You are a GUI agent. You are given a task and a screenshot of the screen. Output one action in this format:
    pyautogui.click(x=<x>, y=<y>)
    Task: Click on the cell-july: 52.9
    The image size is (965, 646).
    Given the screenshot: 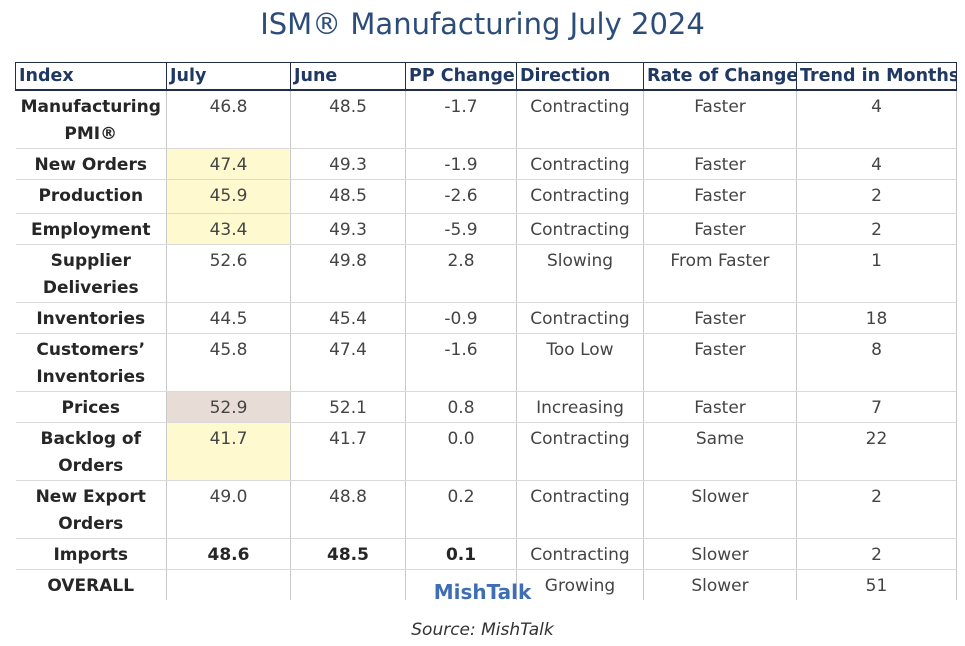 What is the action you would take?
    pyautogui.click(x=228, y=407)
    